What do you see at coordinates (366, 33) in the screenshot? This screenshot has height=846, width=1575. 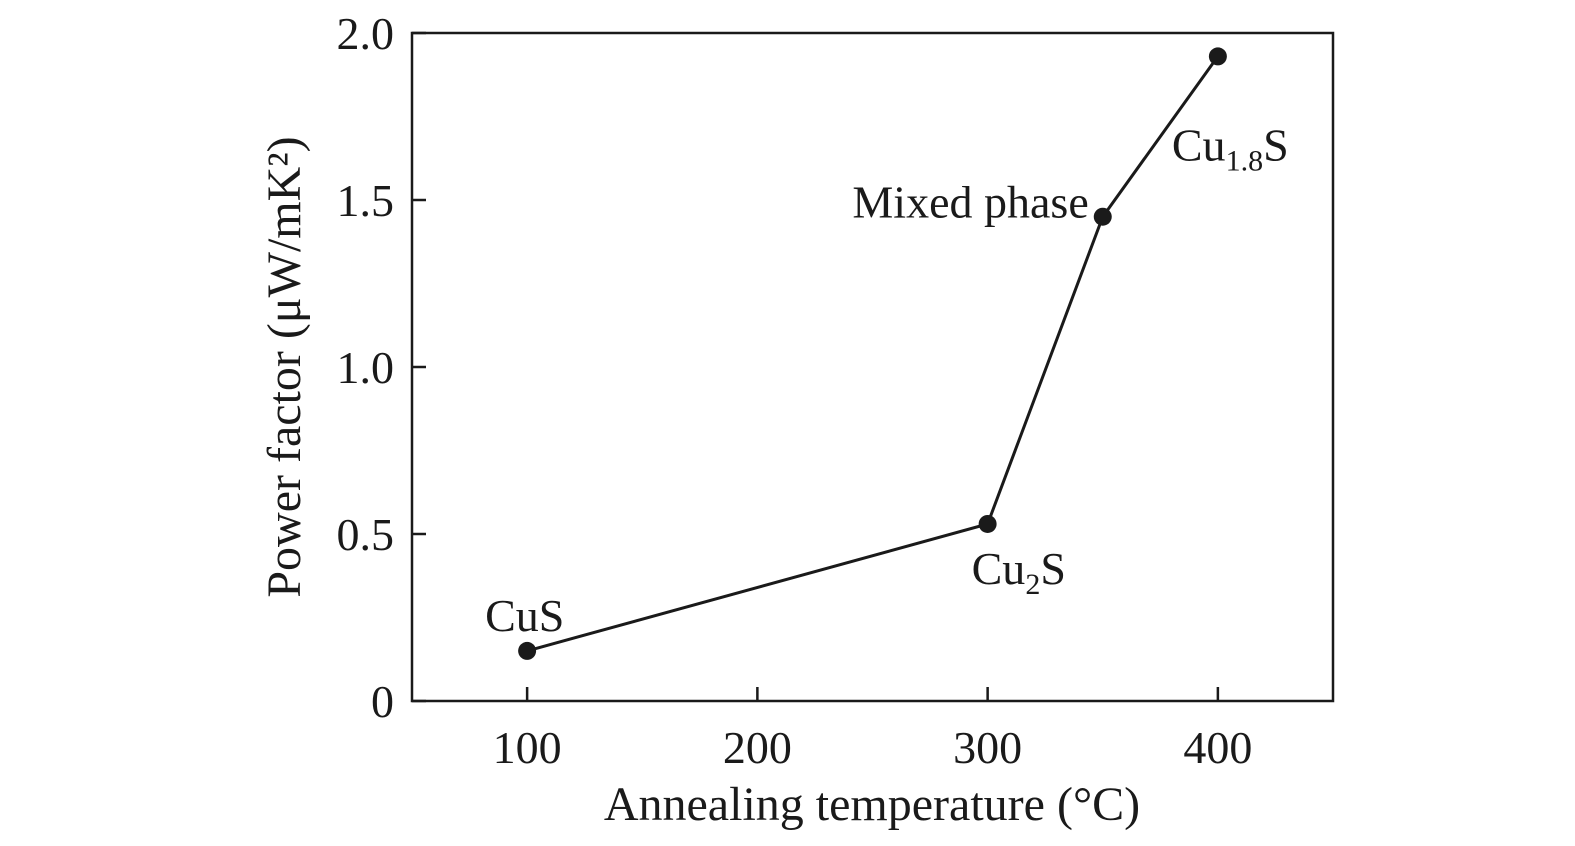 I see `y-tick-label: 2.0` at bounding box center [366, 33].